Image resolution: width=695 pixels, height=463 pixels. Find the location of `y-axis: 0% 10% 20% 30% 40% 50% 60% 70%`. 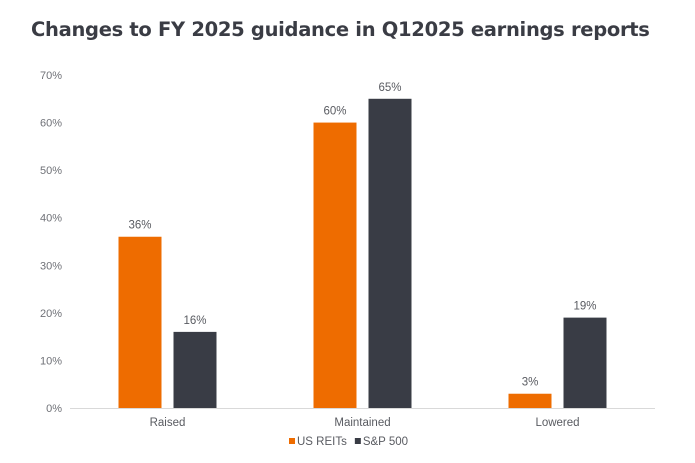

y-axis: 0% 10% 20% 30% 40% 50% 60% 70% is located at coordinates (51, 242).